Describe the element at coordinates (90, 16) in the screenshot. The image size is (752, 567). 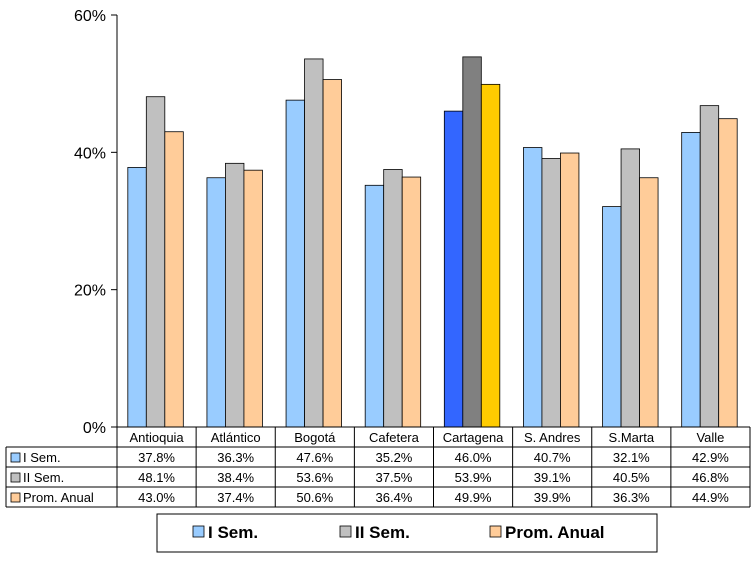
I see `y-tick-label: 60%` at that location.